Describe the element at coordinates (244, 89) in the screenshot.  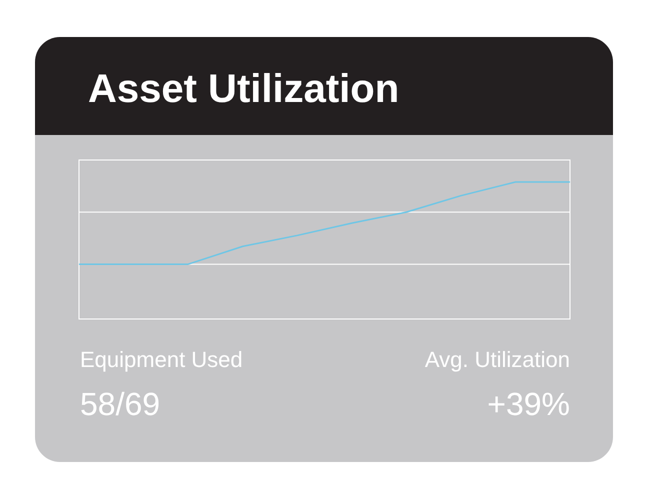
I see `chart-title: Asset Utilization` at that location.